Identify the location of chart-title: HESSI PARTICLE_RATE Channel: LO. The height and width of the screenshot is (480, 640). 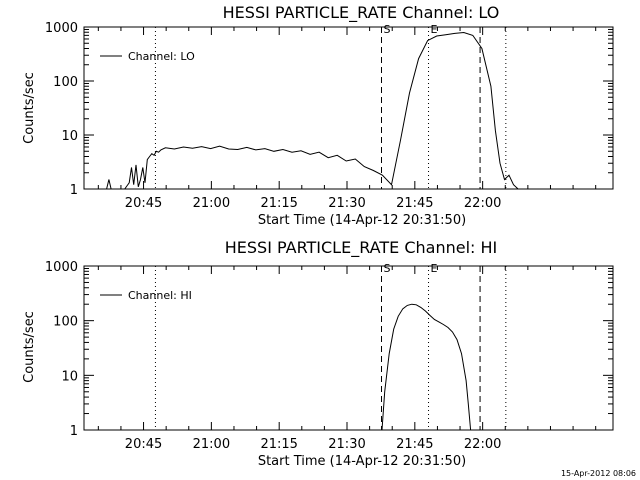
(361, 13).